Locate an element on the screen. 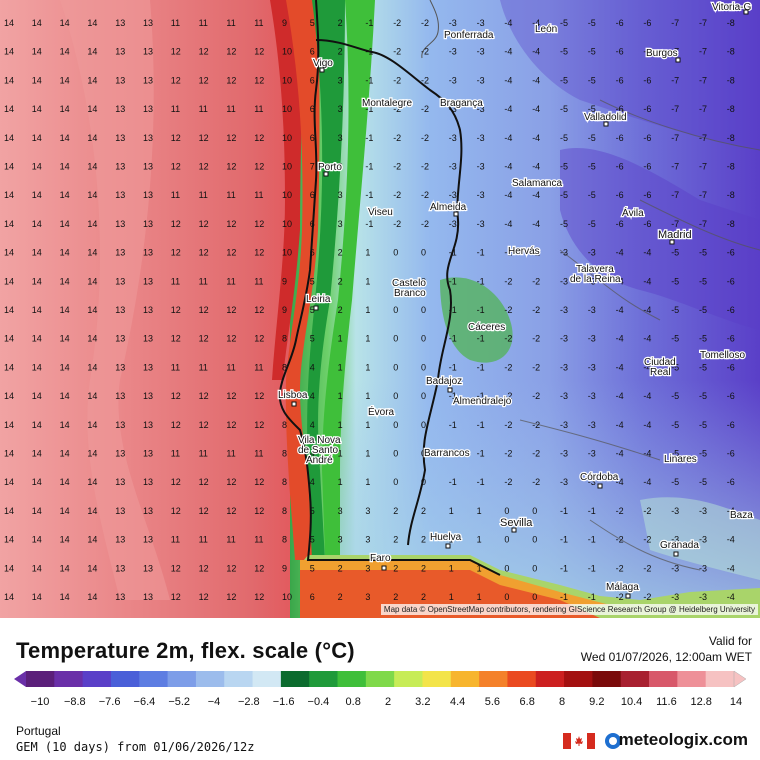 The image size is (760, 760). city-huelva: Huelva is located at coordinates (446, 537).